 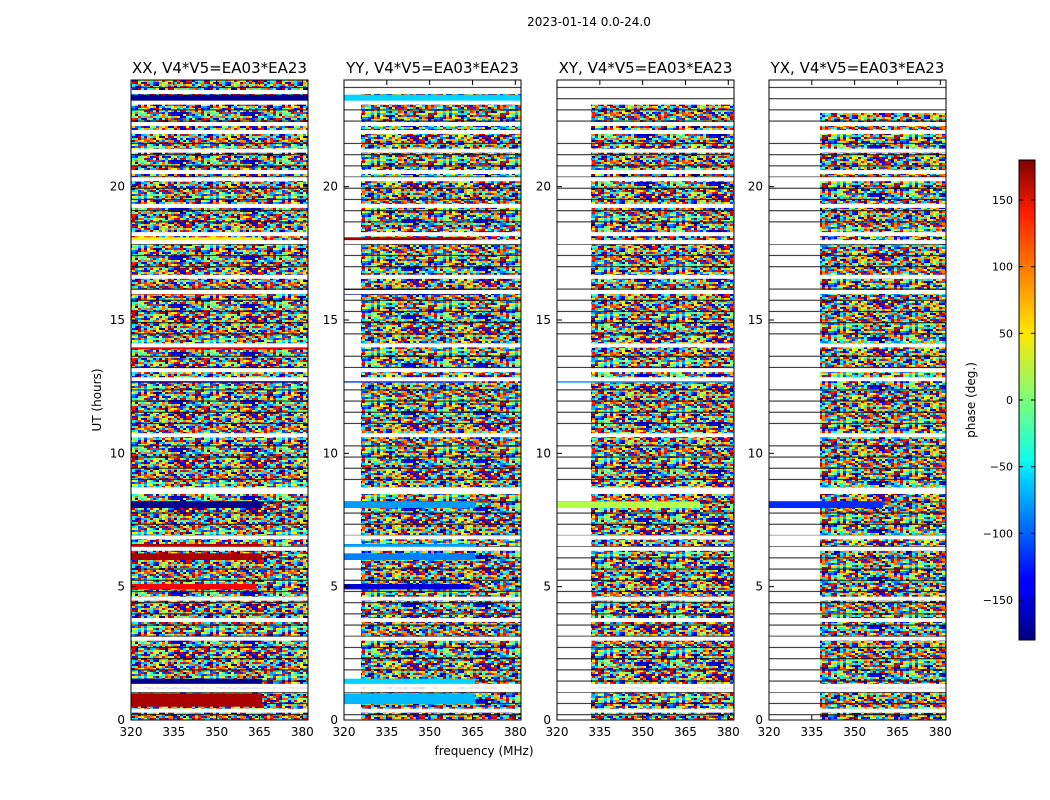 What do you see at coordinates (971, 400) in the screenshot?
I see `colorbar-label: phase (deg.)` at bounding box center [971, 400].